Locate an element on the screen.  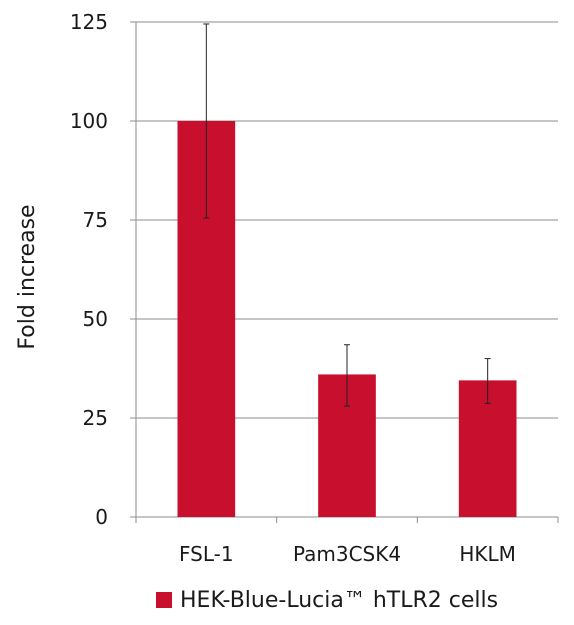
y-tick-label: 75 is located at coordinates (95, 220).